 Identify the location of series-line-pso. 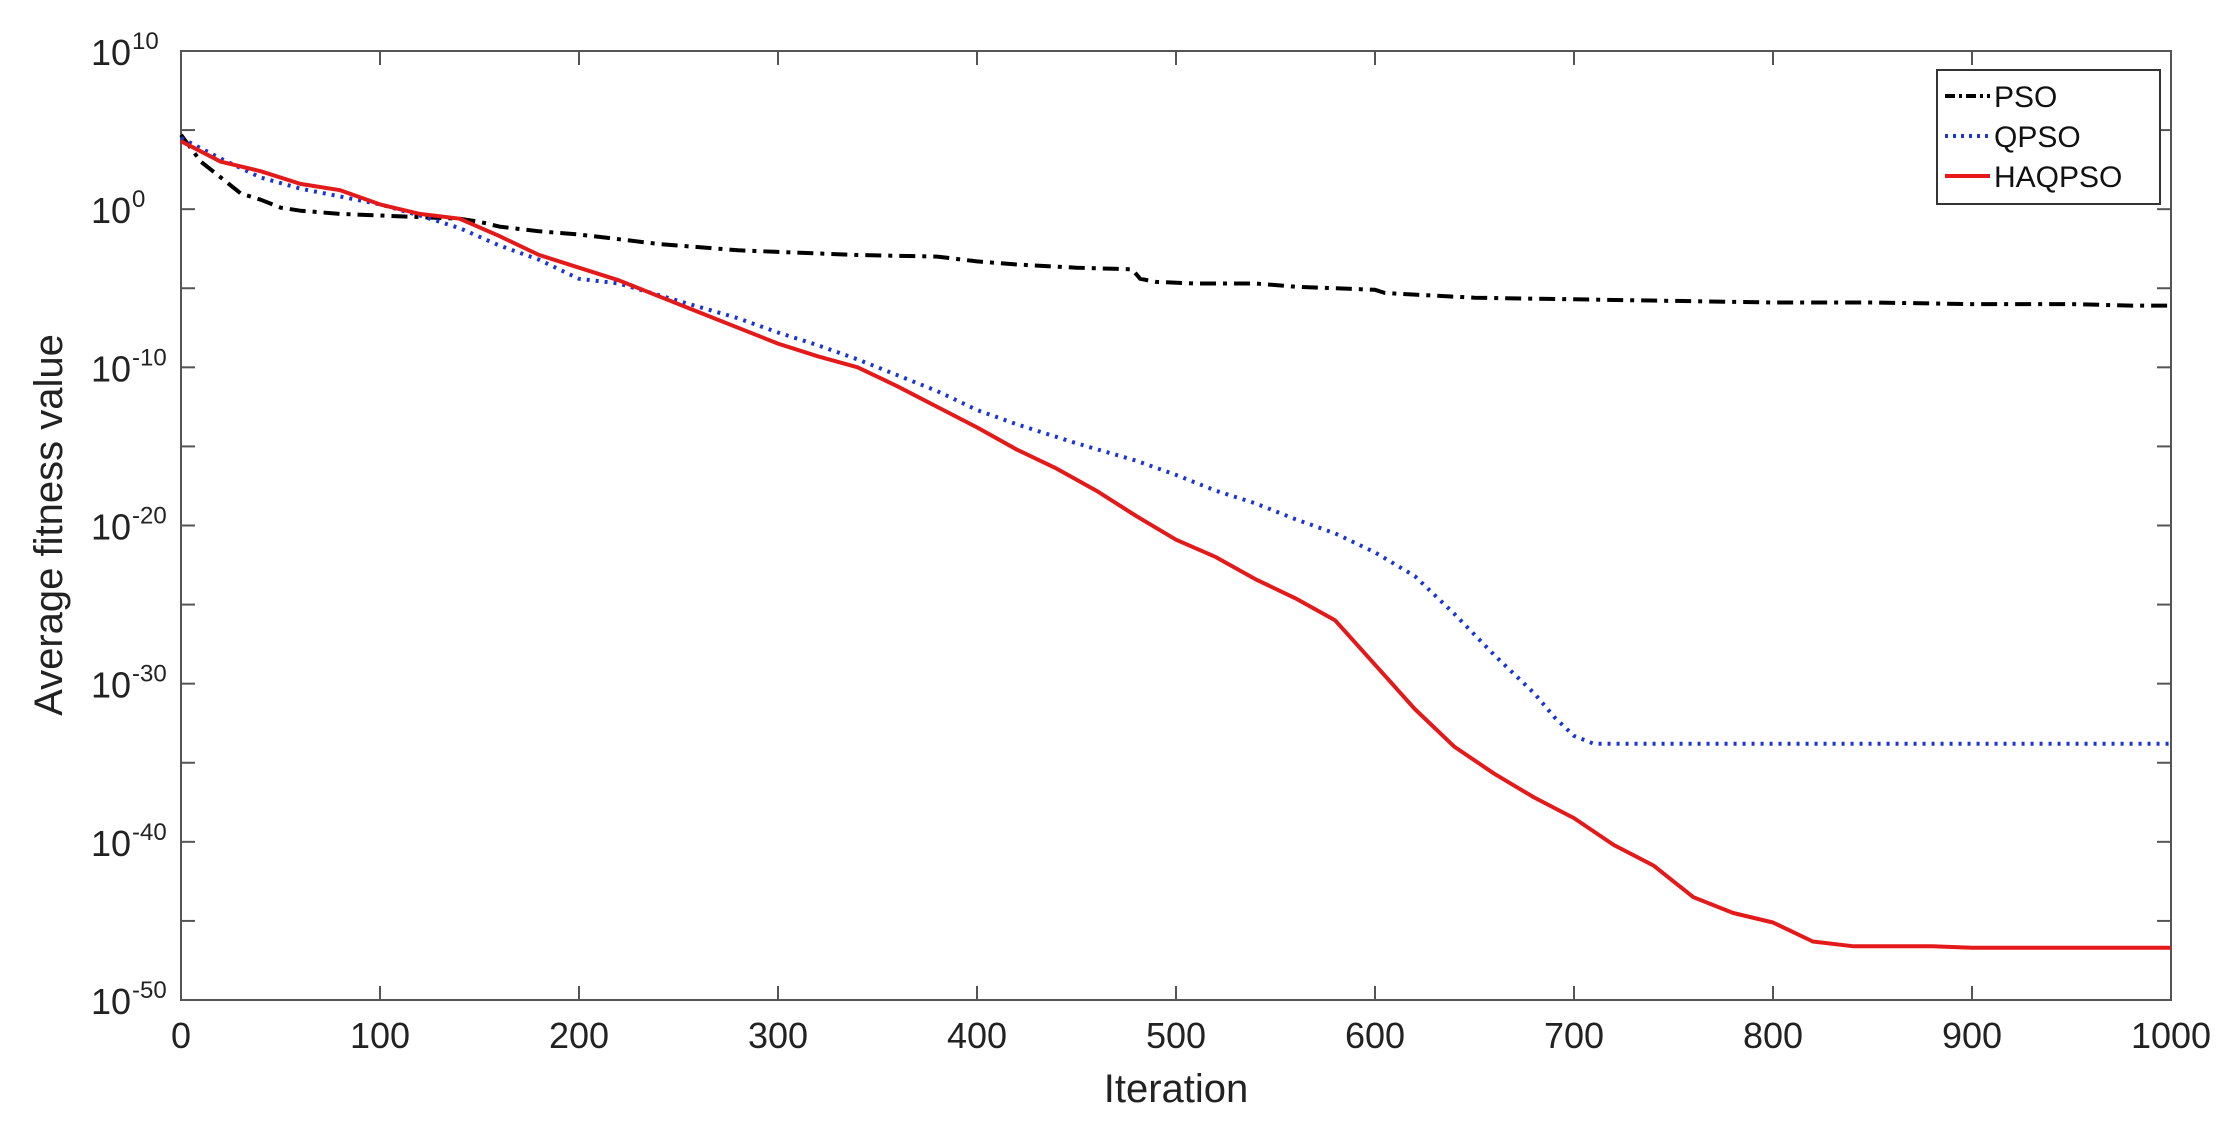
(1175, 220).